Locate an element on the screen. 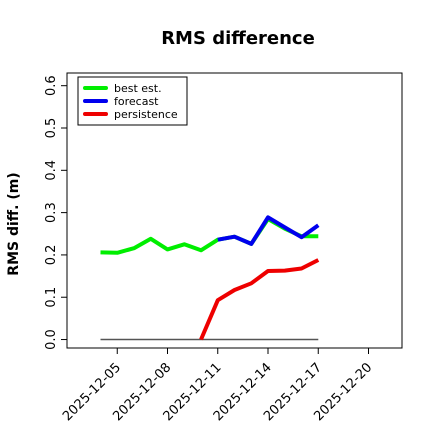  series-line-forecast is located at coordinates (268, 230).